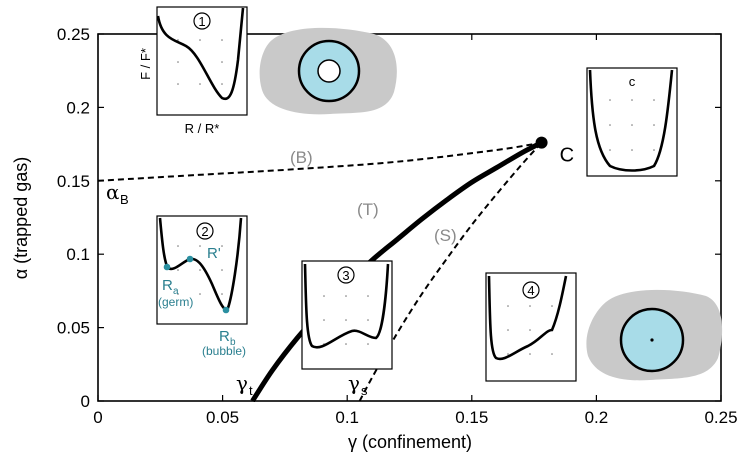  I want to click on y-tick-label: 0.05, so click(73, 328).